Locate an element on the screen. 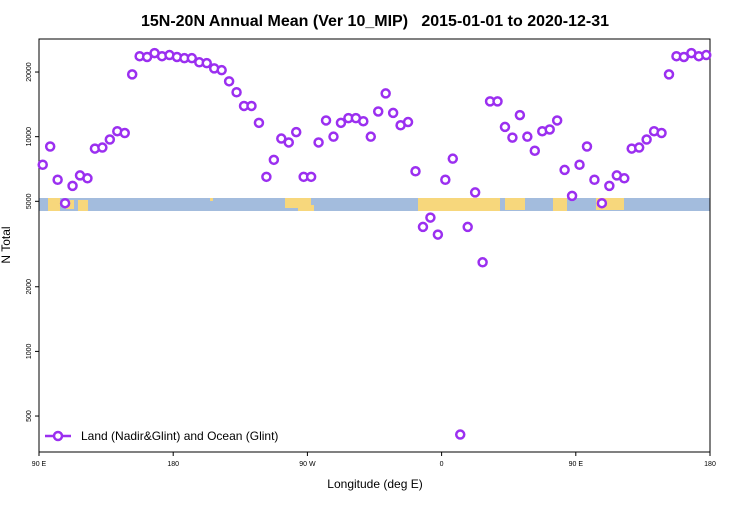 The image size is (750, 505). y-tick-label: 500 is located at coordinates (29, 416).